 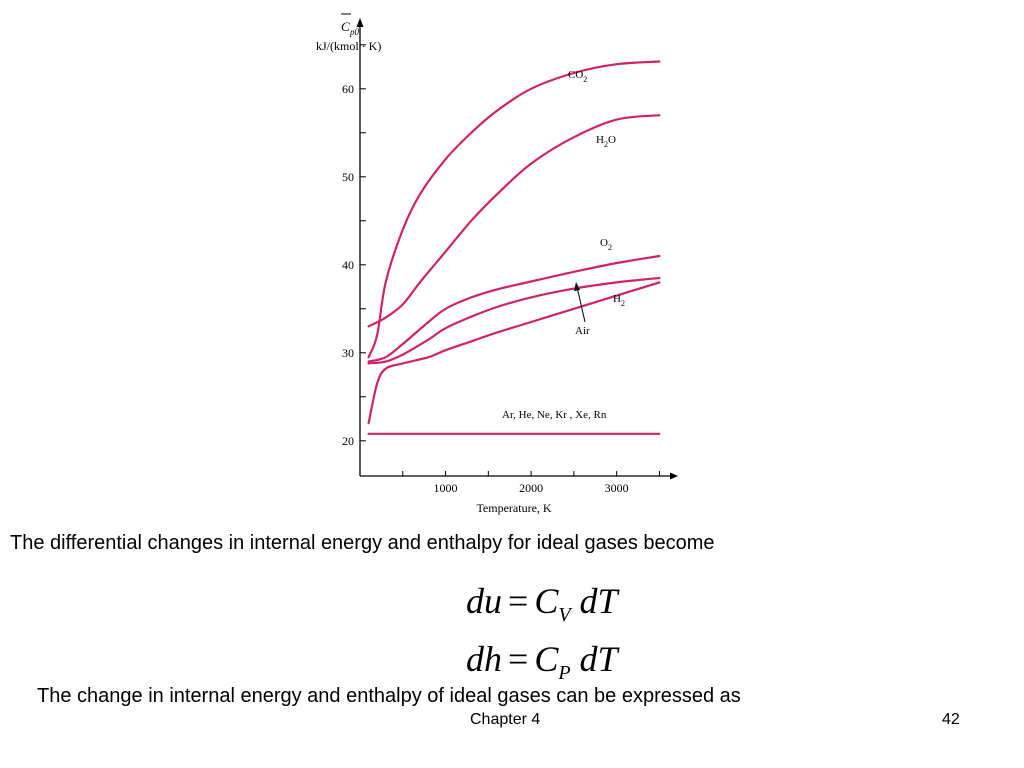 What do you see at coordinates (598, 601) in the screenshot?
I see `eq1-rhs: dT` at bounding box center [598, 601].